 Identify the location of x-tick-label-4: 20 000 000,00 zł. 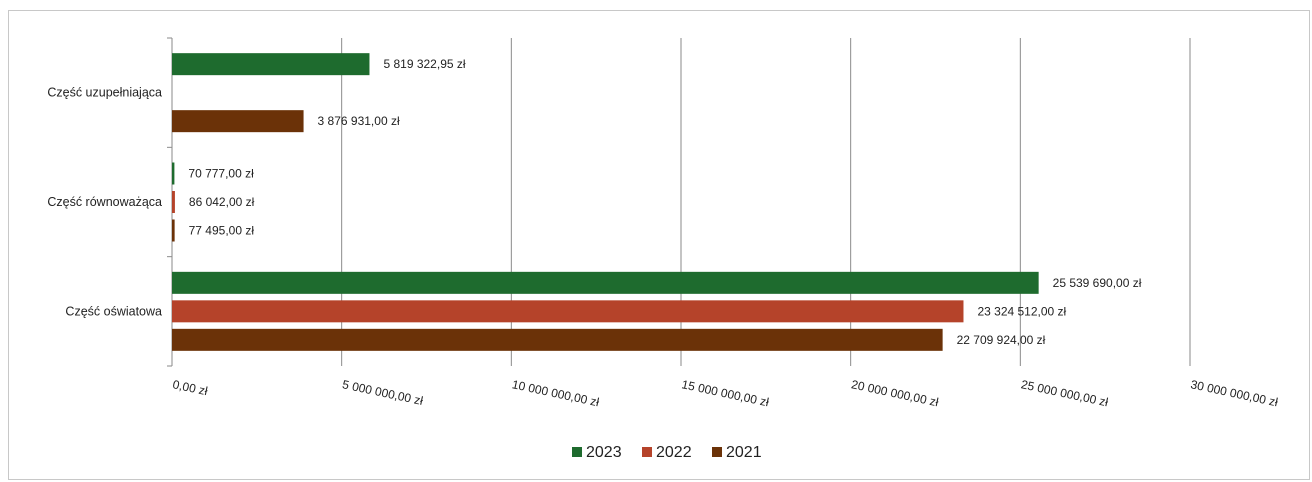
(895, 393).